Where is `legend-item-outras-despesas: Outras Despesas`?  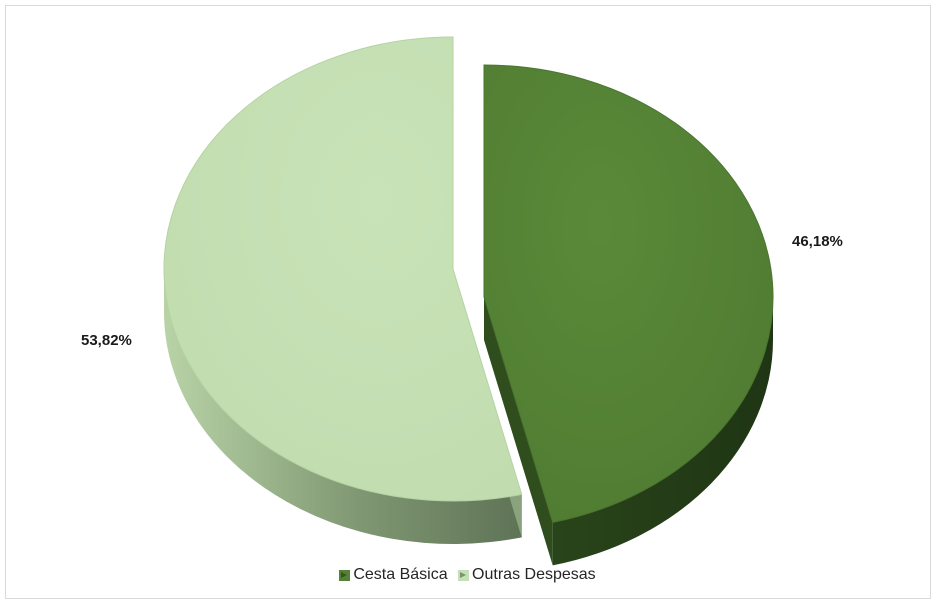
legend-item-outras-despesas: Outras Despesas is located at coordinates (527, 575).